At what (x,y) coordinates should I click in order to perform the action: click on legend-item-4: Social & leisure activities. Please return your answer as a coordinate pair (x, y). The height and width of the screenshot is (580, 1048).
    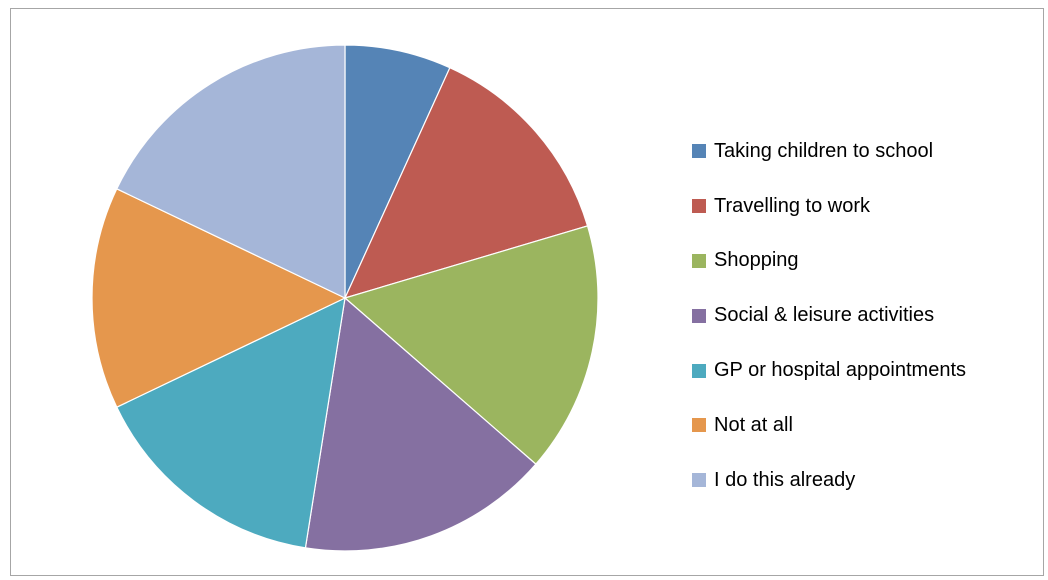
    Looking at the image, I should click on (829, 315).